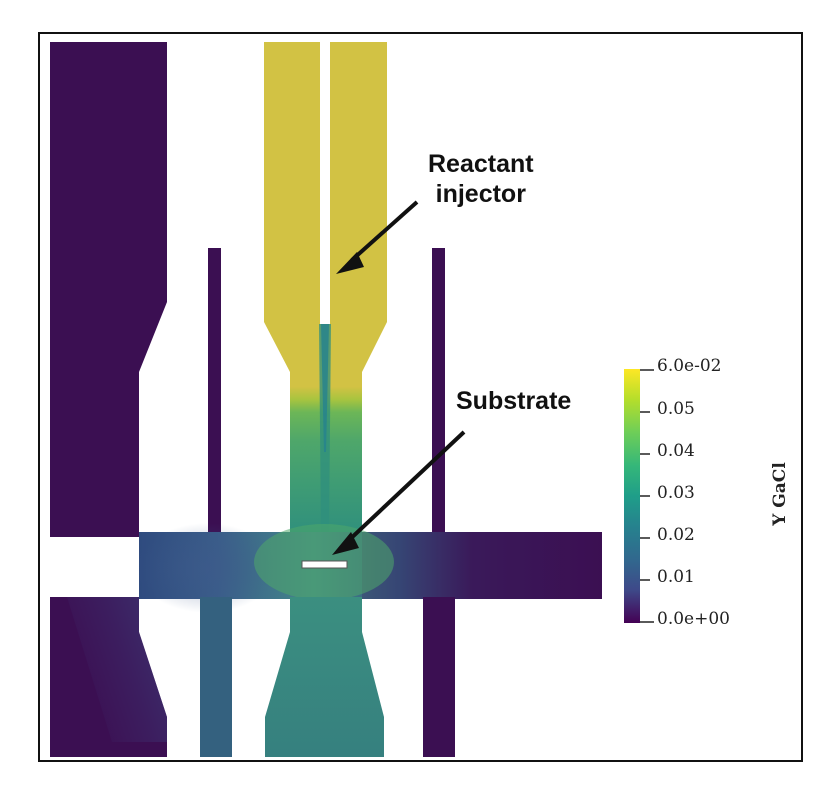 The height and width of the screenshot is (786, 826). I want to click on colorbar-ticks, so click(647, 496).